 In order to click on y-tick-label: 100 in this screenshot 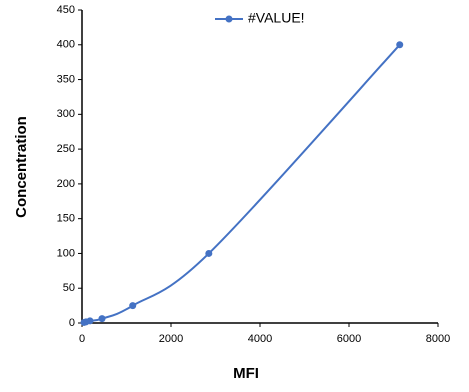, I will do `click(66, 253)`.